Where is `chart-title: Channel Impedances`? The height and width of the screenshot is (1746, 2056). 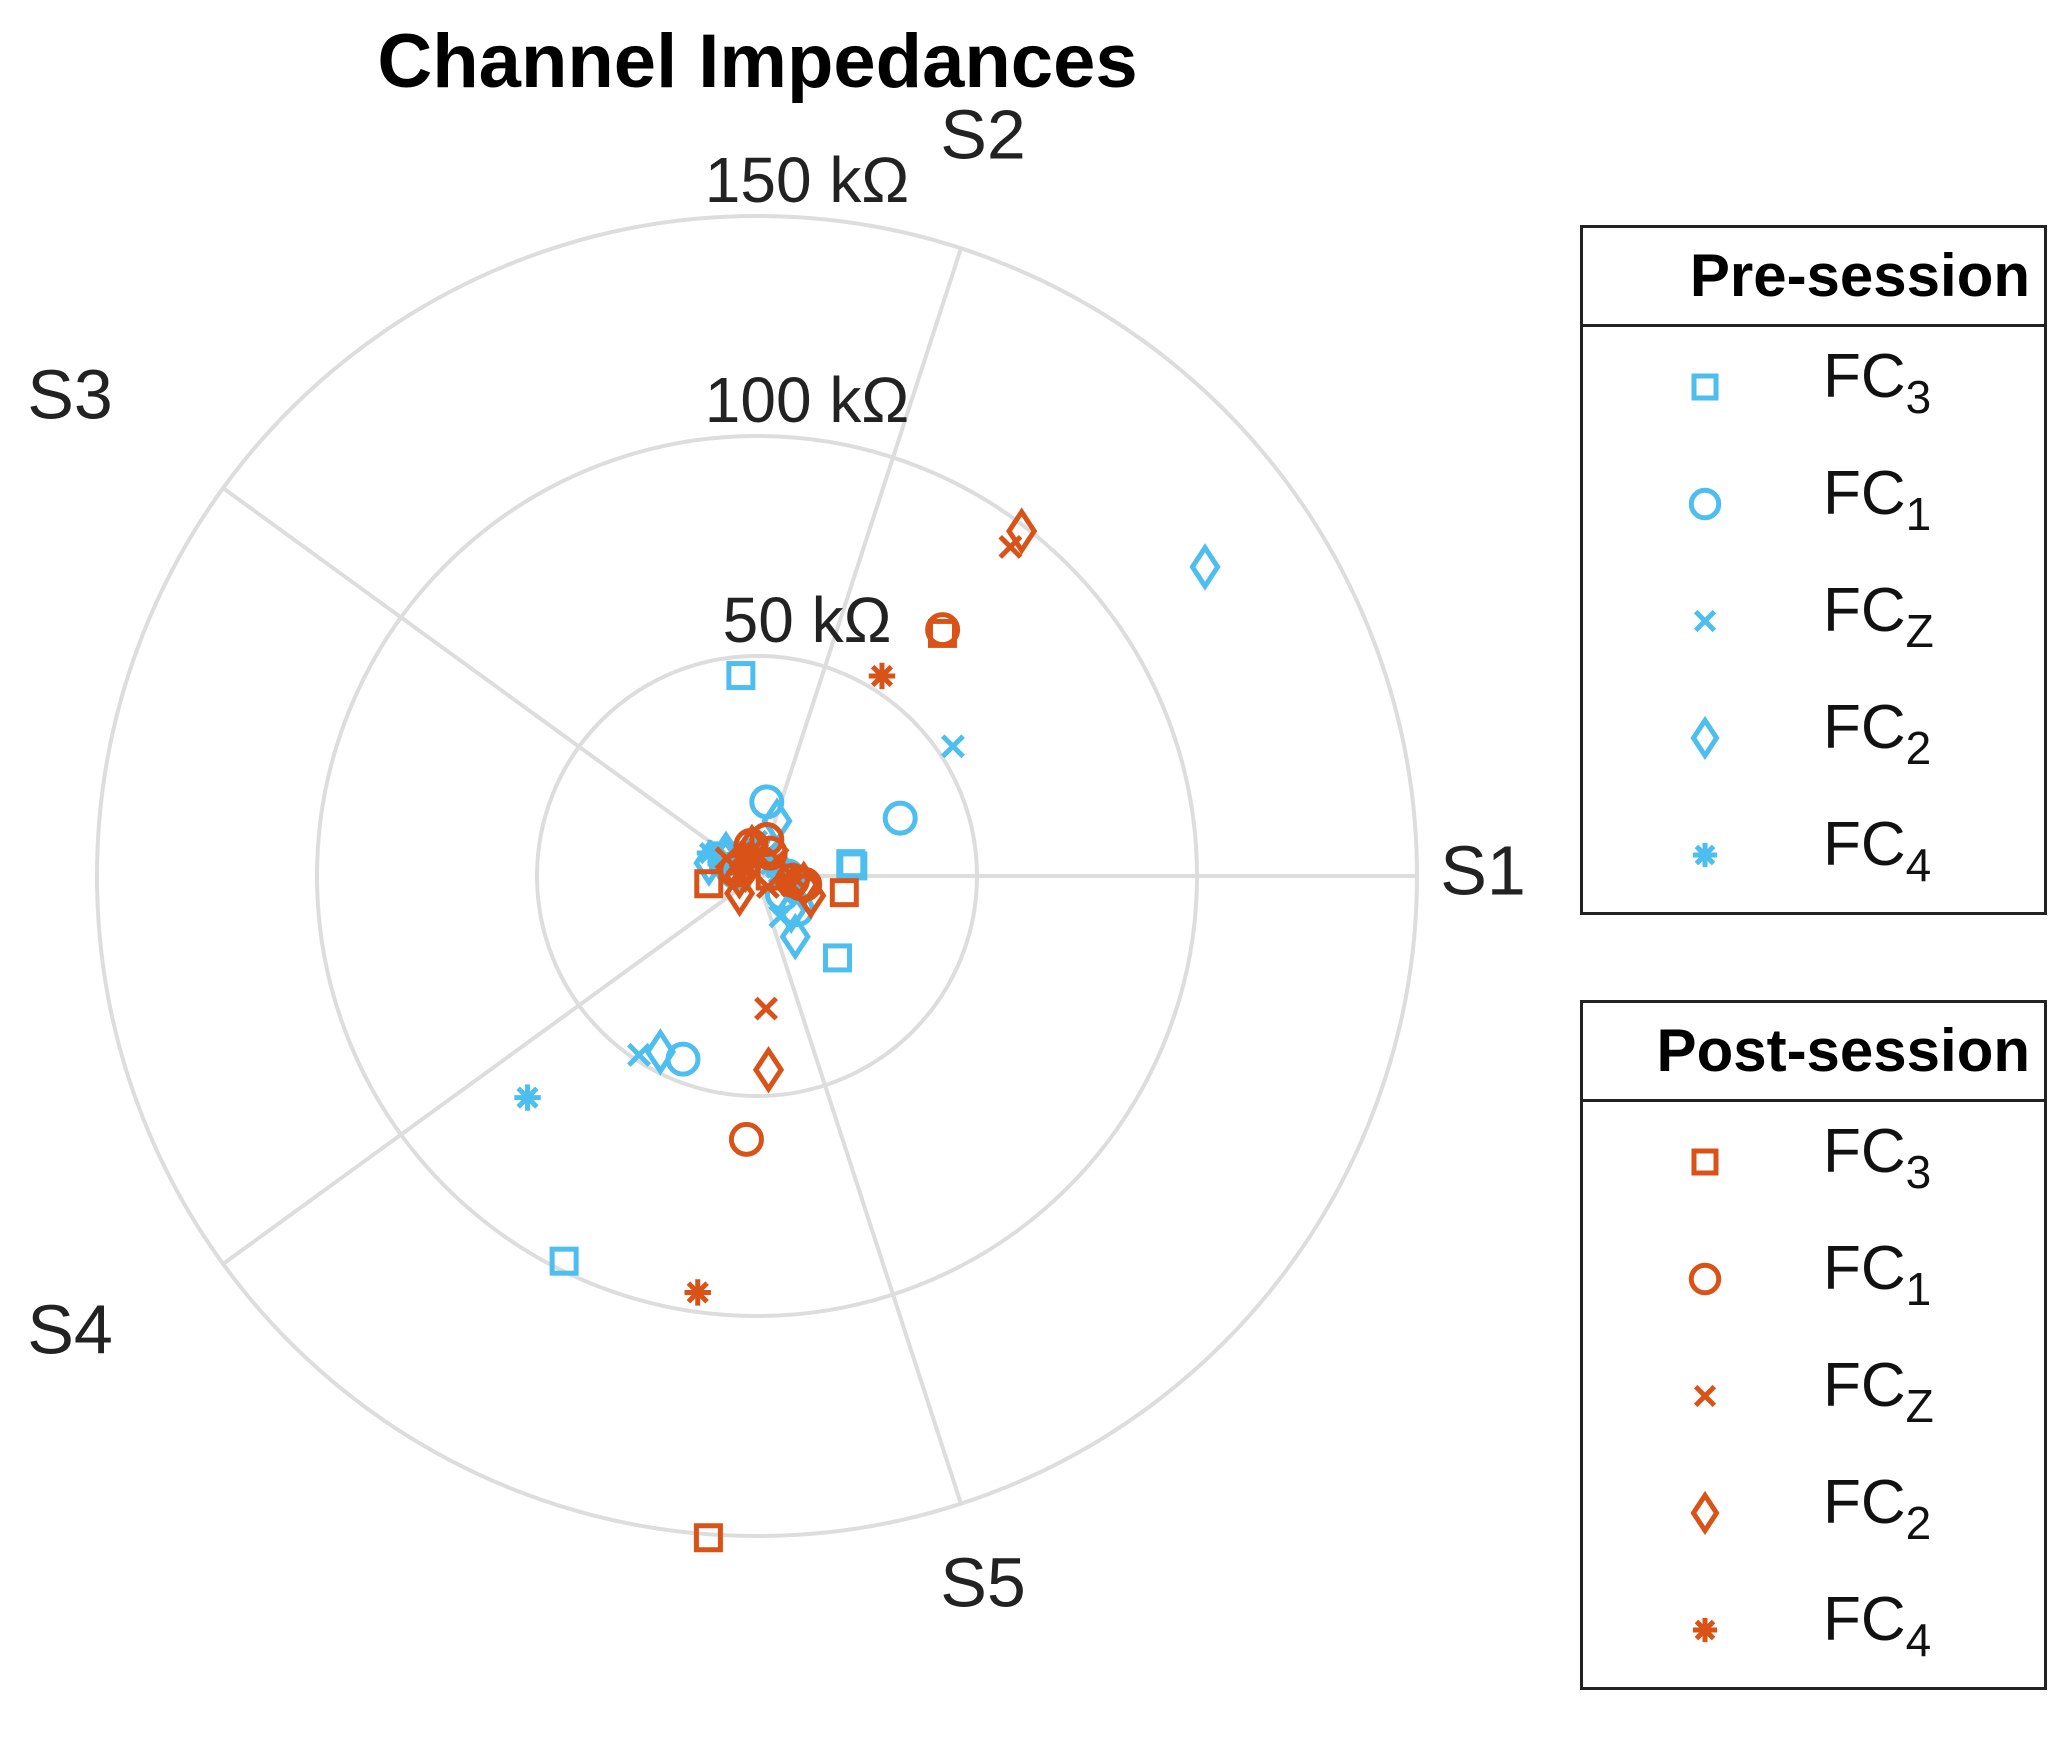
chart-title: Channel Impedances is located at coordinates (757, 61).